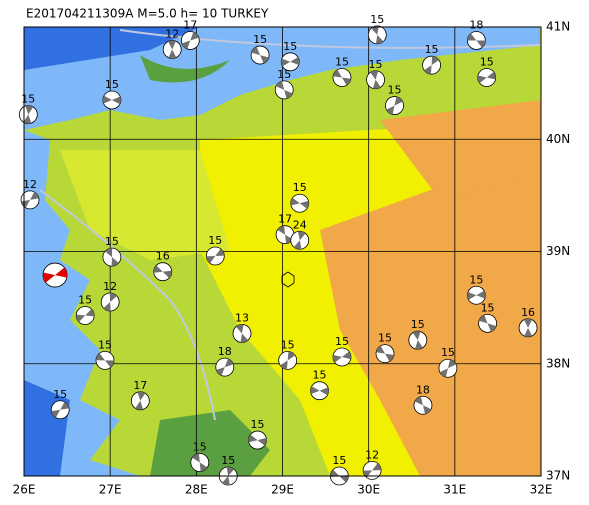 This screenshot has height=505, width=589. I want to click on x-tick-label: 30E, so click(368, 490).